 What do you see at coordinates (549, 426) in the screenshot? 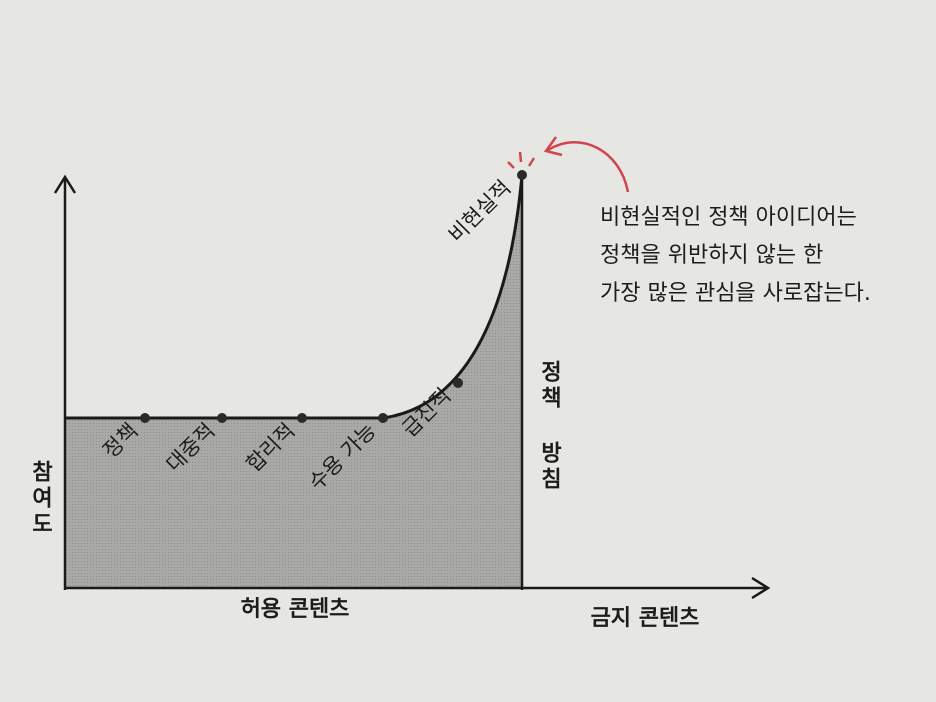
I see `boundary-label: 정책 방침` at bounding box center [549, 426].